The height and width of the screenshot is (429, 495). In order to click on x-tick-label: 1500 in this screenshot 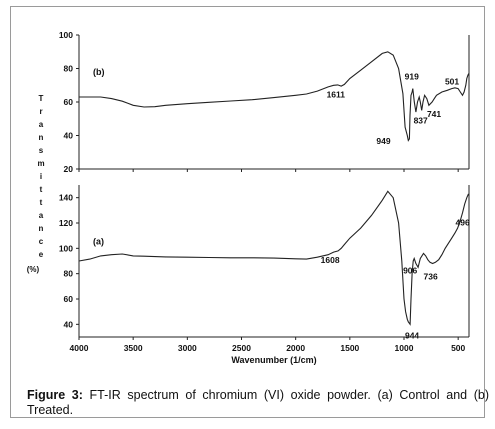, I will do `click(349, 348)`.